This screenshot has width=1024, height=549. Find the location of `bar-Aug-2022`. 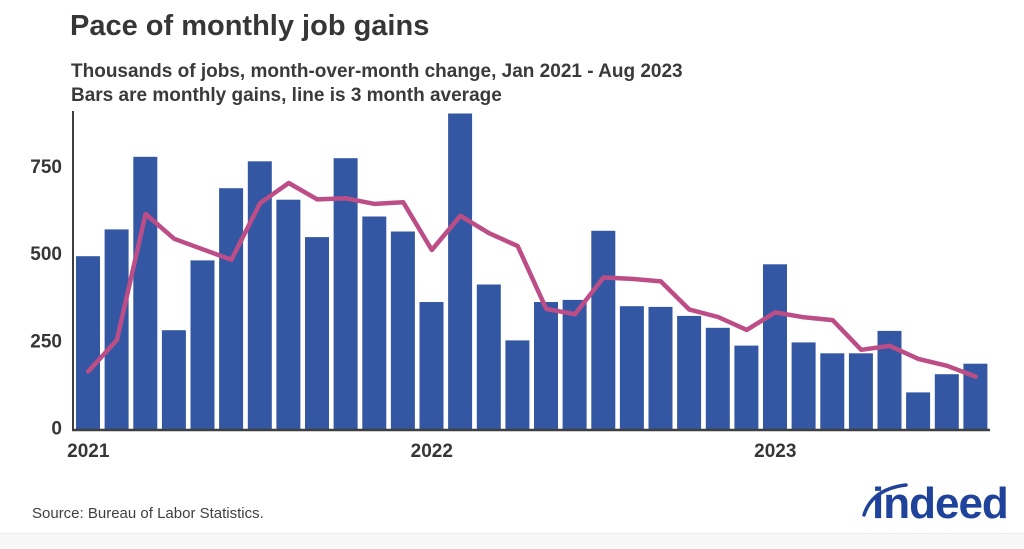

bar-Aug-2022 is located at coordinates (631, 367).